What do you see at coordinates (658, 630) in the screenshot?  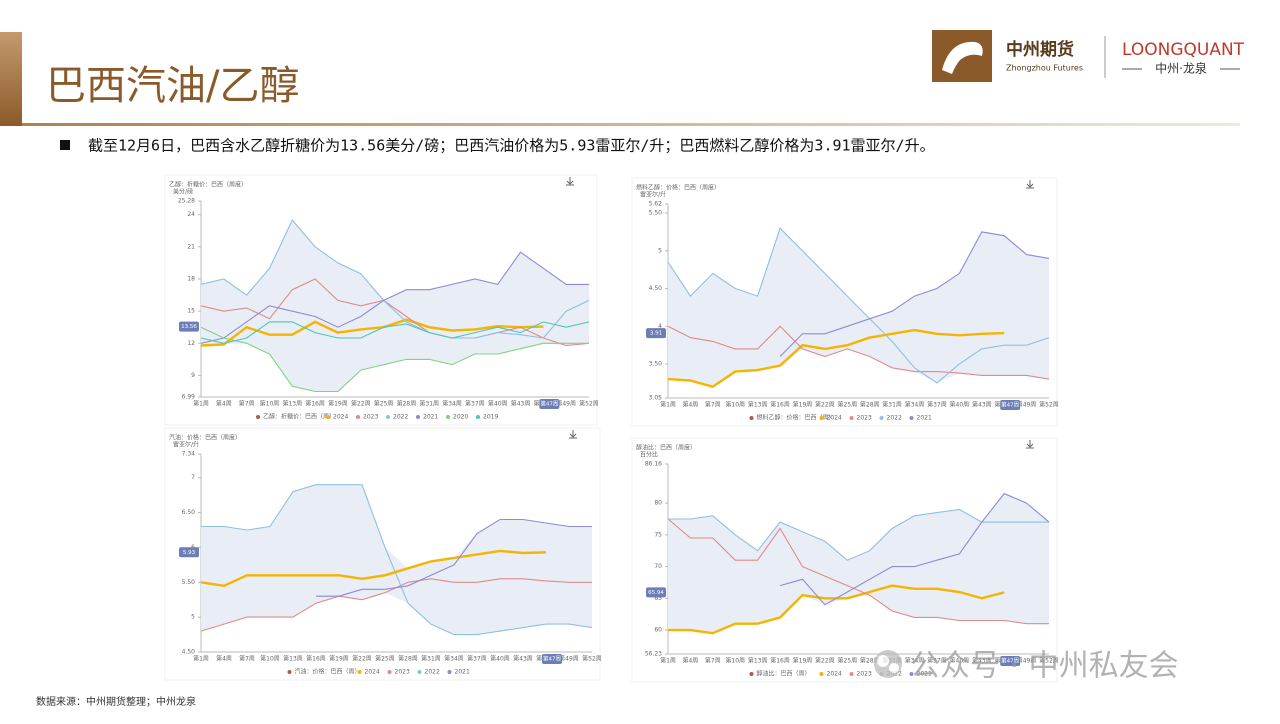 I see `y-tick-label: 60` at bounding box center [658, 630].